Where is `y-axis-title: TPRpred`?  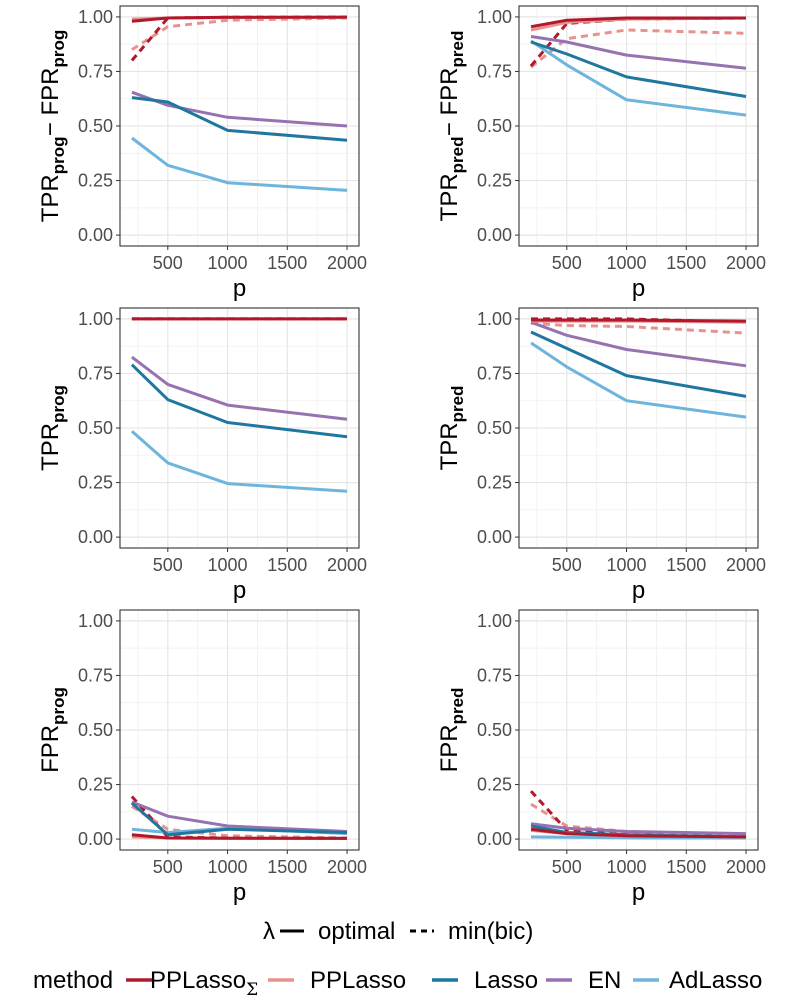
y-axis-title: TPRpred is located at coordinates (451, 428).